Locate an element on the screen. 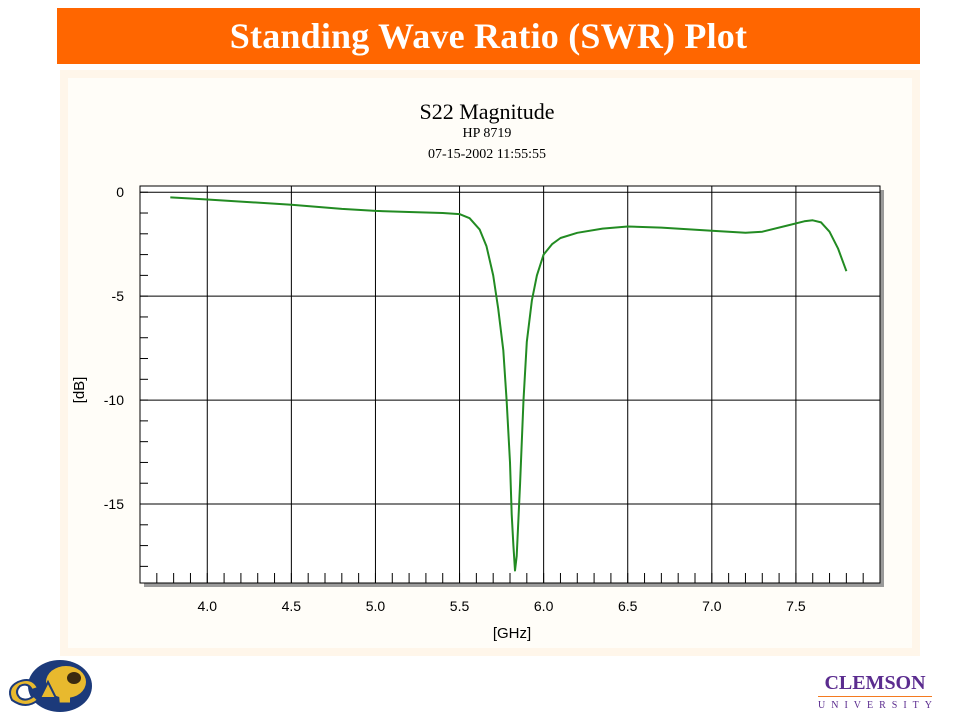 This screenshot has width=960, height=720. x-axis-label: [GHz] is located at coordinates (512, 633).